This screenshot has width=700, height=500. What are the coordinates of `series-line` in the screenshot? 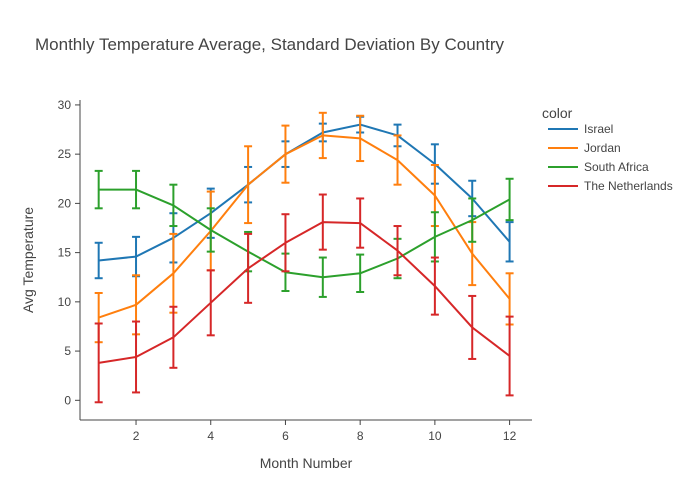 It's located at (304, 233).